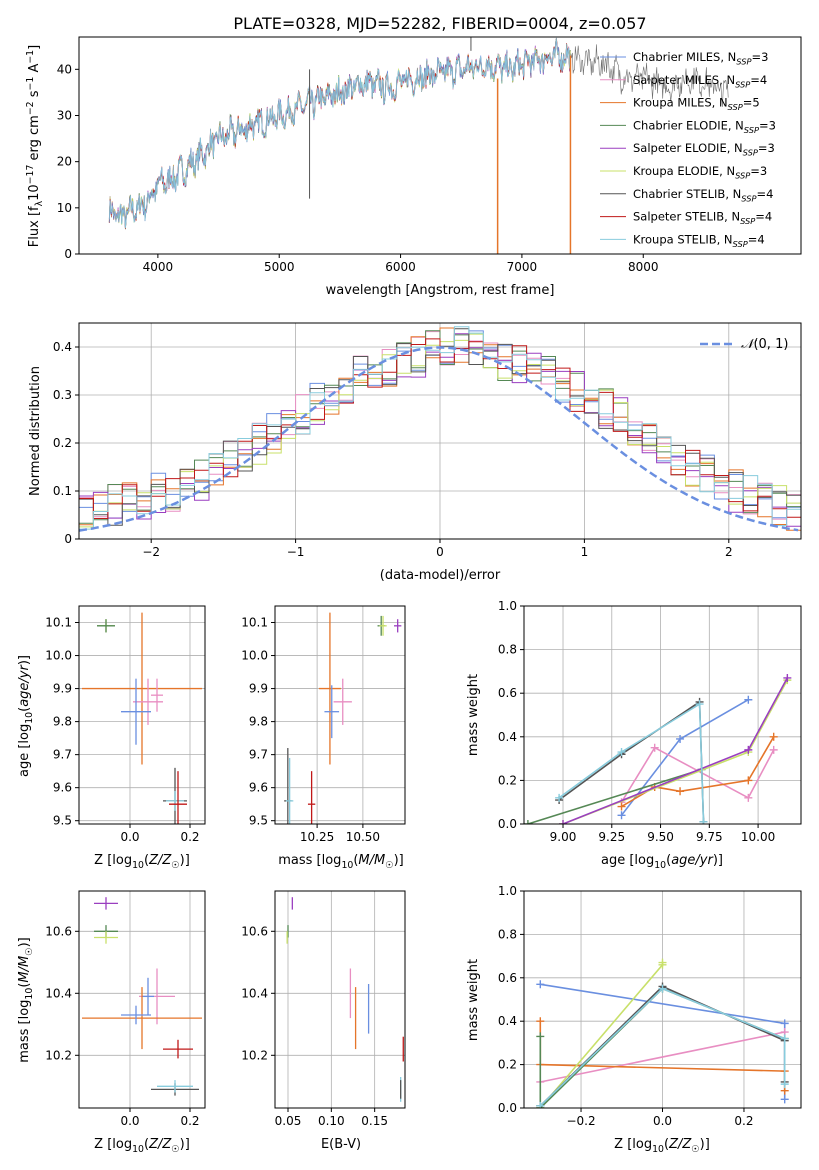 This screenshot has height=1170, width=819. I want to click on y-axis-label: age [log10​(age/yr)], so click(26, 716).